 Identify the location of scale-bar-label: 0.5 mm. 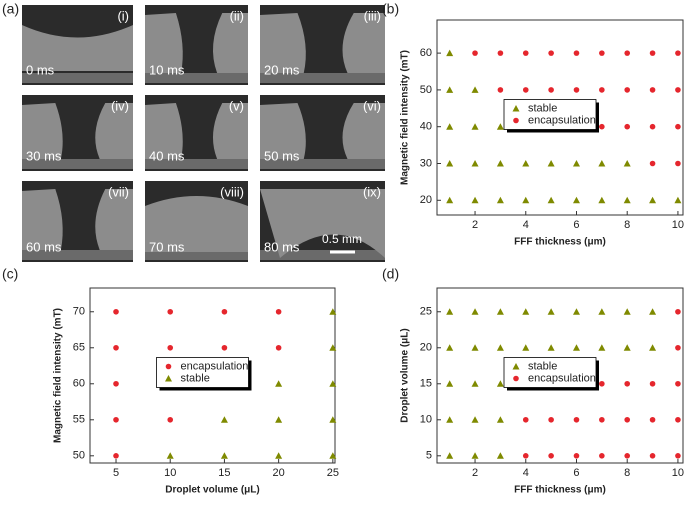
(342, 239).